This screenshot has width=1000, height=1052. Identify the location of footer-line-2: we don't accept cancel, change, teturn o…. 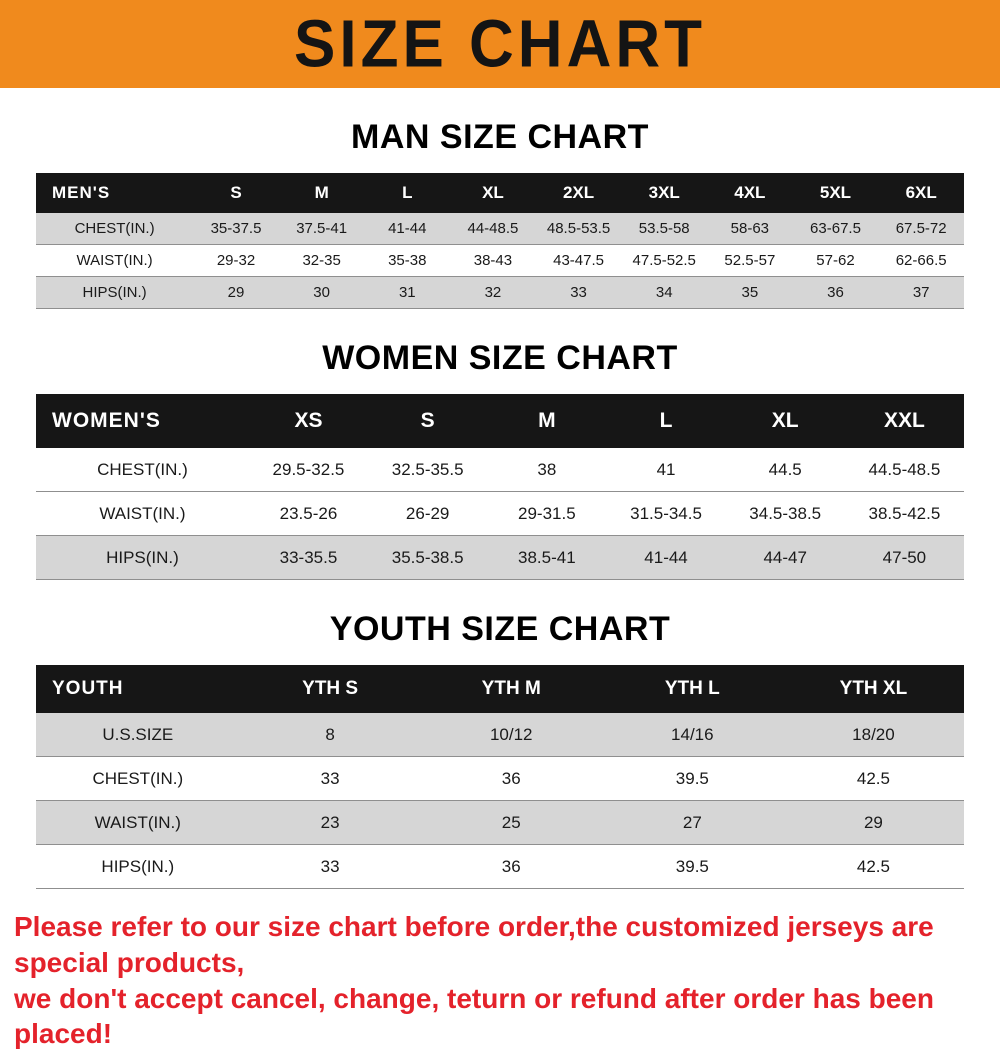
(474, 1016).